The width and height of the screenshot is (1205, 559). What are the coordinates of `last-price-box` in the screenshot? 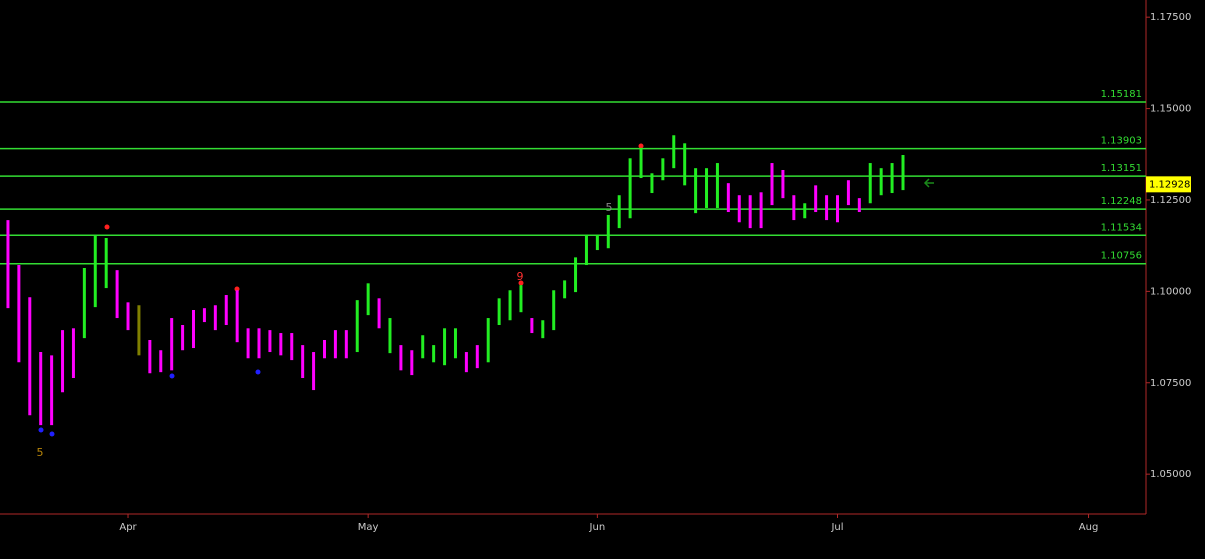 It's located at (1168, 184).